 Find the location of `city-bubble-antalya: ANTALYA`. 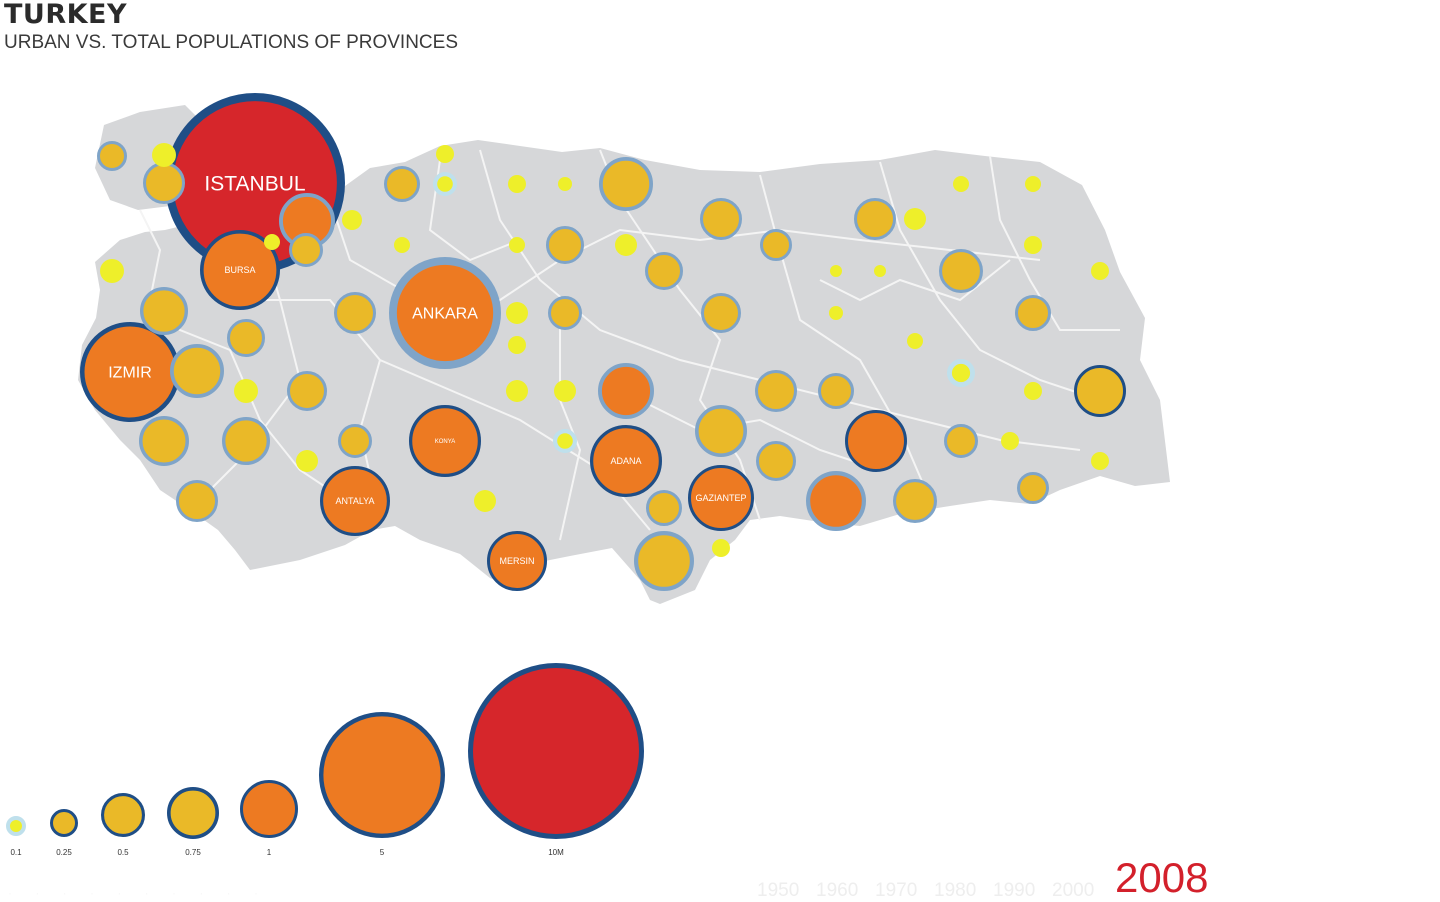

city-bubble-antalya: ANTALYA is located at coordinates (355, 501).